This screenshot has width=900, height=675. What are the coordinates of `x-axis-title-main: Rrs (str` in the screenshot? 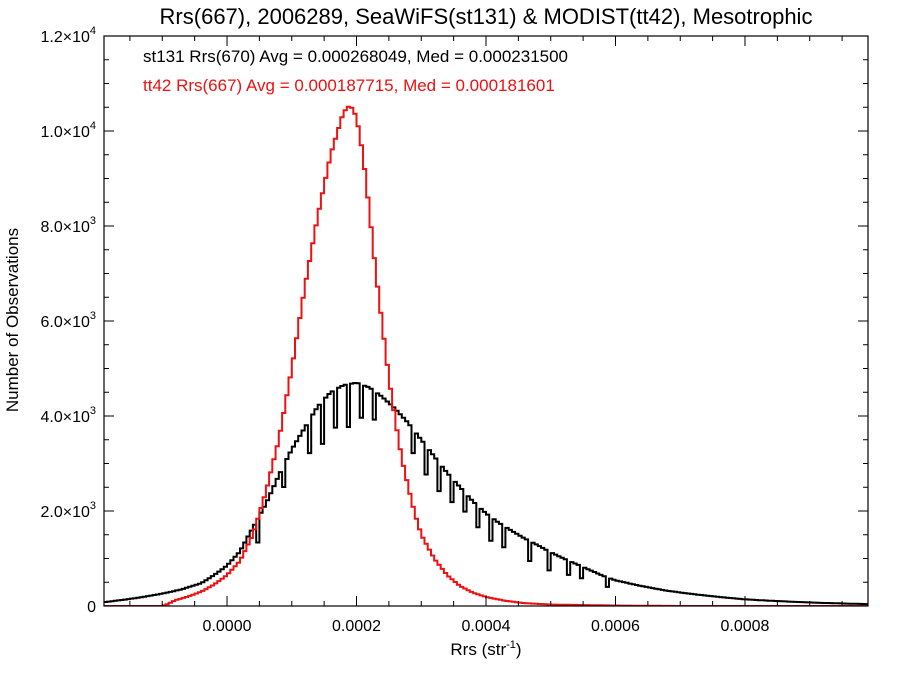 It's located at (478, 649).